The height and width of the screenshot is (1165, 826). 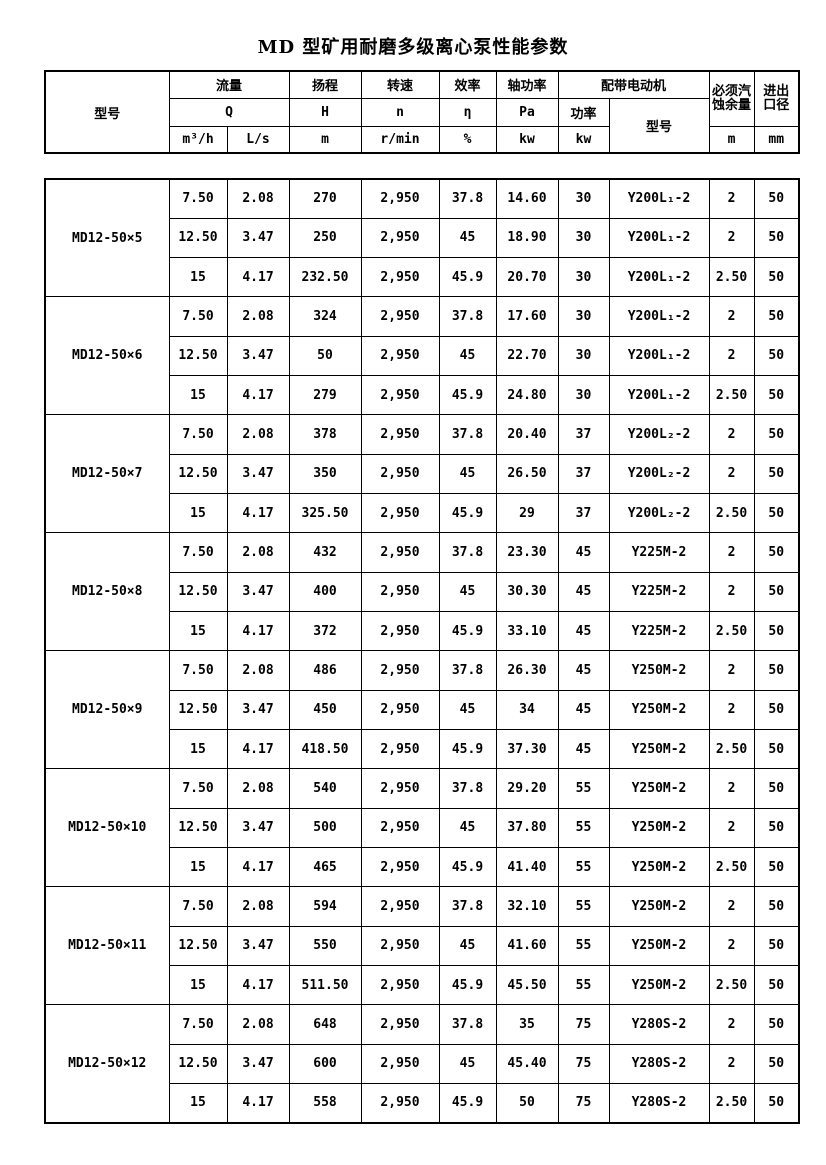 What do you see at coordinates (422, 1103) in the screenshot?
I see `table-row: 15 4.17 558 2,950 45.9 50 75 Y280S-2 2.50 50` at bounding box center [422, 1103].